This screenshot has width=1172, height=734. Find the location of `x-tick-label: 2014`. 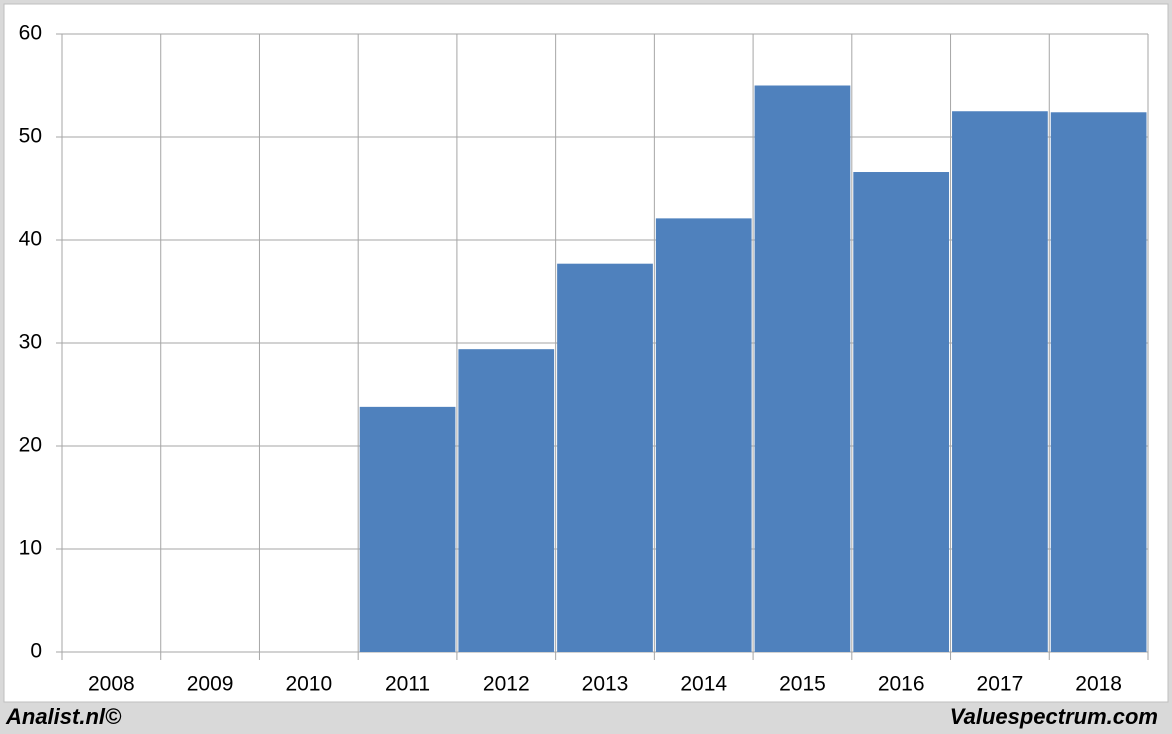

x-tick-label: 2014 is located at coordinates (703, 684).